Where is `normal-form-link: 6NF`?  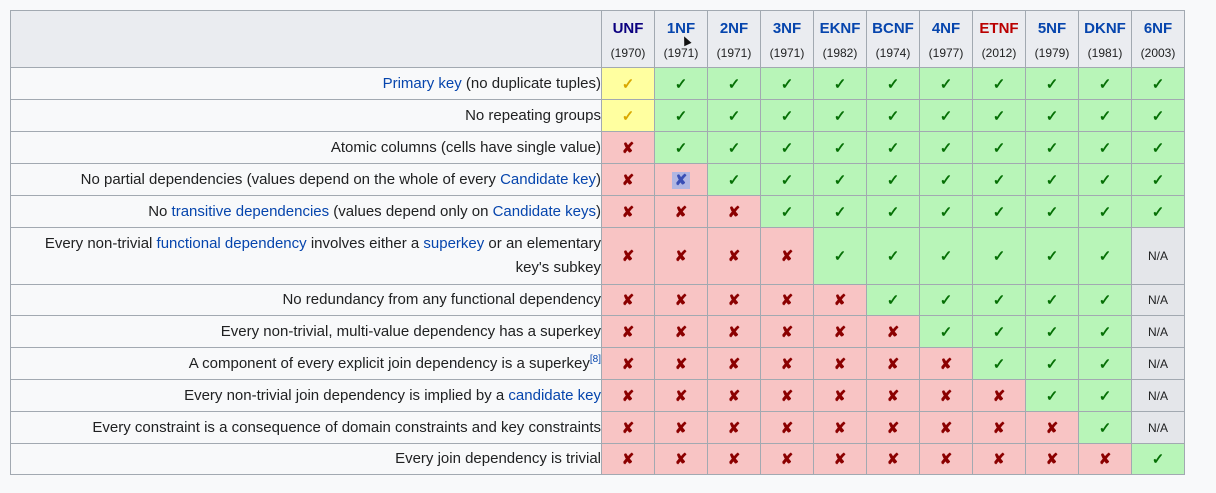
normal-form-link: 6NF is located at coordinates (1158, 28).